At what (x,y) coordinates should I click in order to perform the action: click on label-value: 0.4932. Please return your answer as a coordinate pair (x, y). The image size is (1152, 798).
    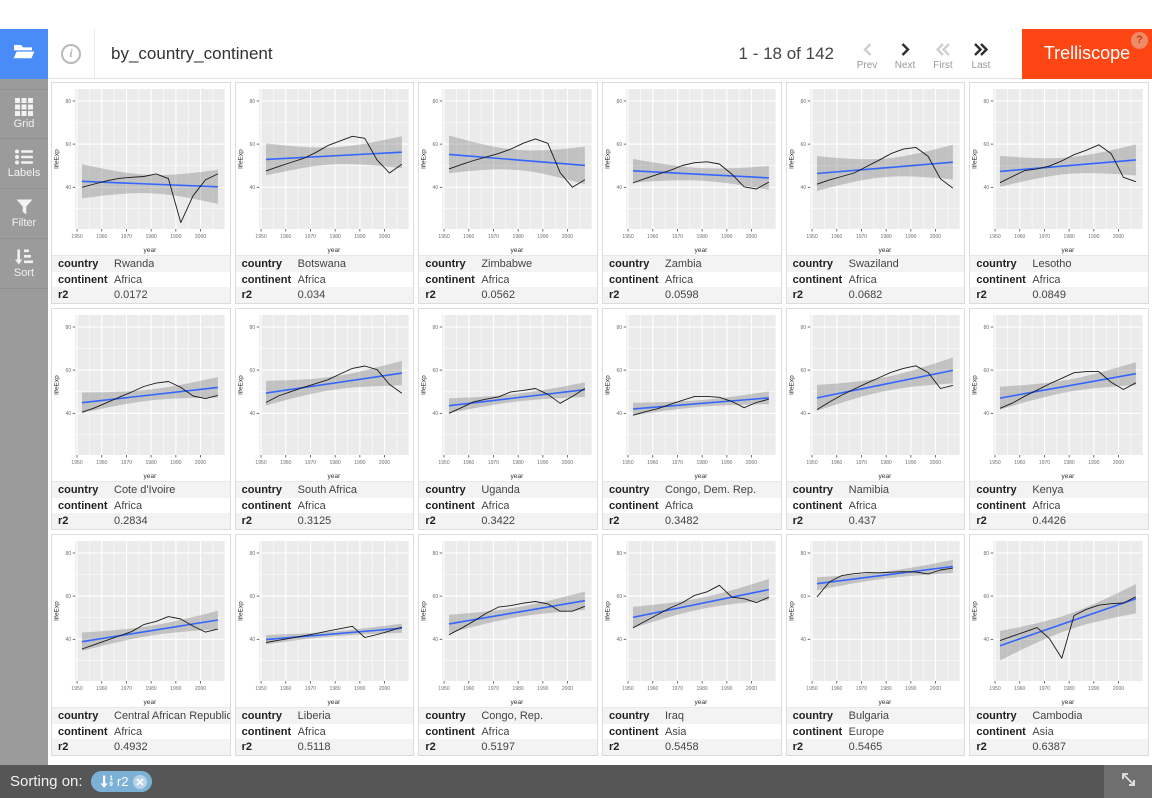
    Looking at the image, I should click on (131, 747).